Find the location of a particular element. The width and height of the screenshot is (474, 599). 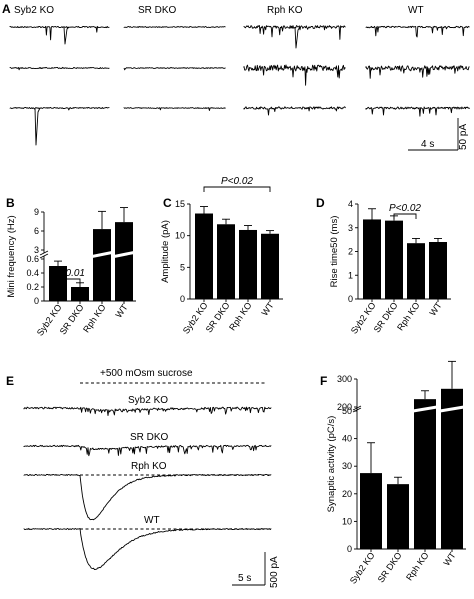

chart-b-xlabel-rph-ko: Rph KO is located at coordinates (94, 318).